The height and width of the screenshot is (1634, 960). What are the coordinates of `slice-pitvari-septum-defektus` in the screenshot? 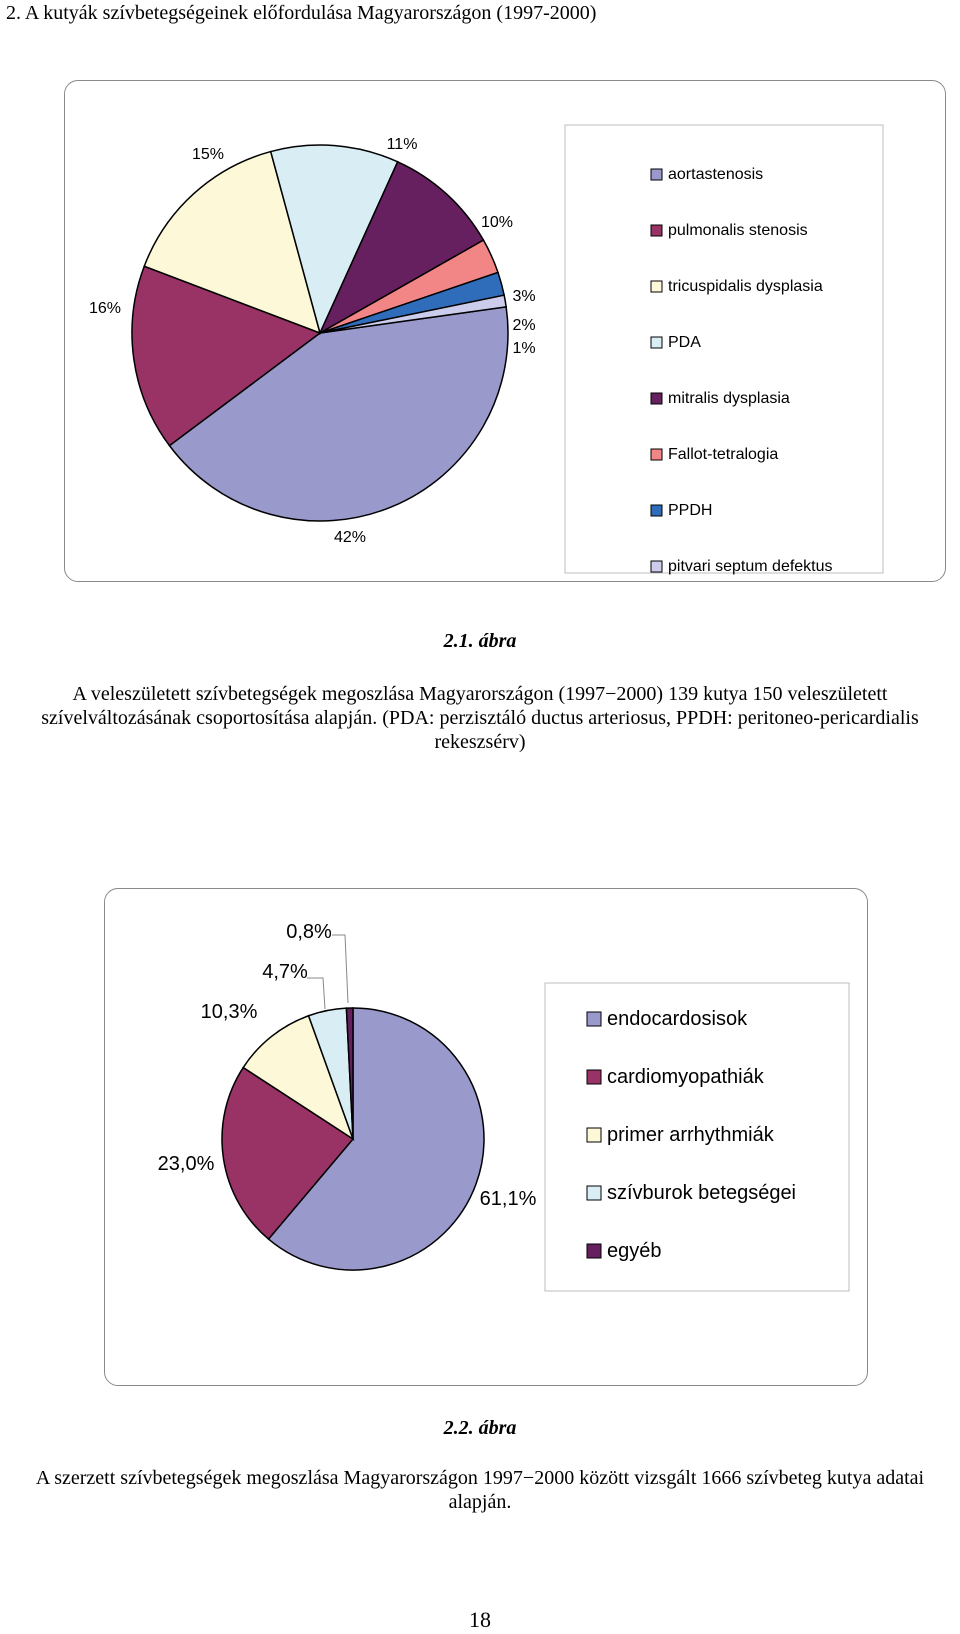 It's located at (413, 314).